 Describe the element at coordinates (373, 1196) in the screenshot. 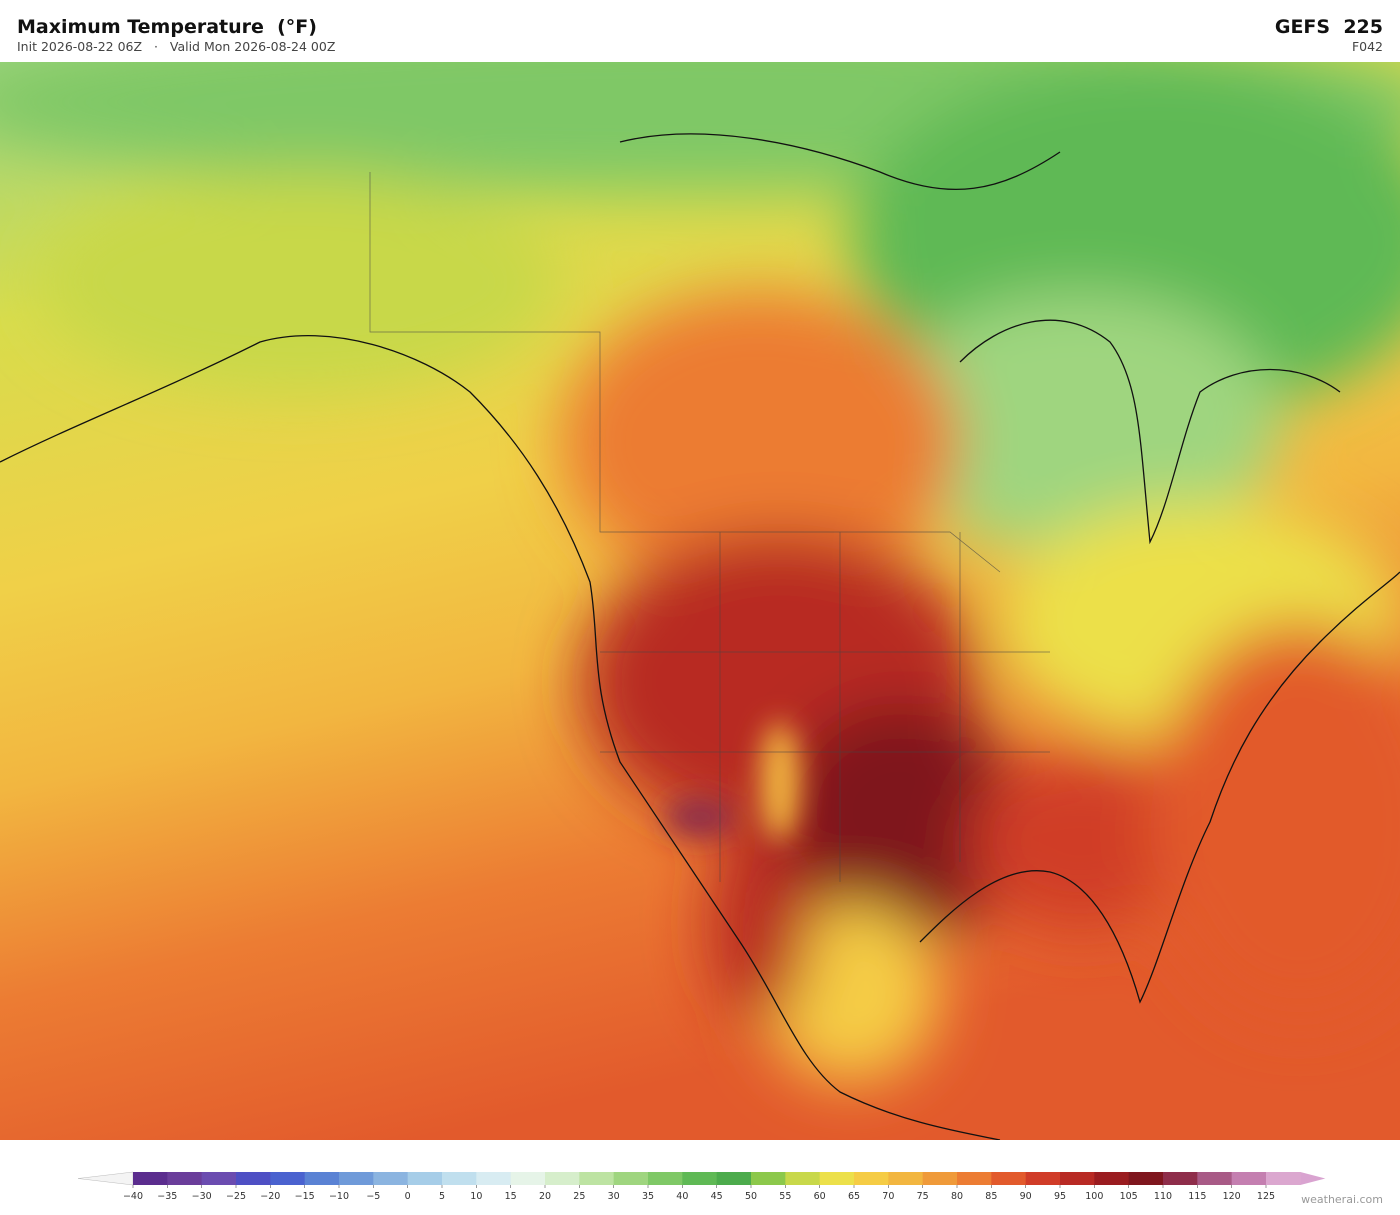

I see `colorbar-tick-label: −5` at that location.